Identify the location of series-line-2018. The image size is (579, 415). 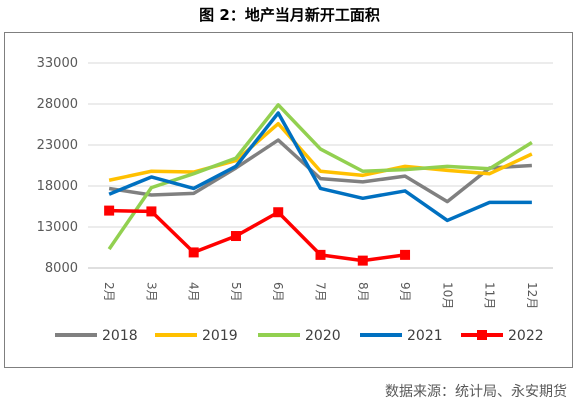
(320, 171).